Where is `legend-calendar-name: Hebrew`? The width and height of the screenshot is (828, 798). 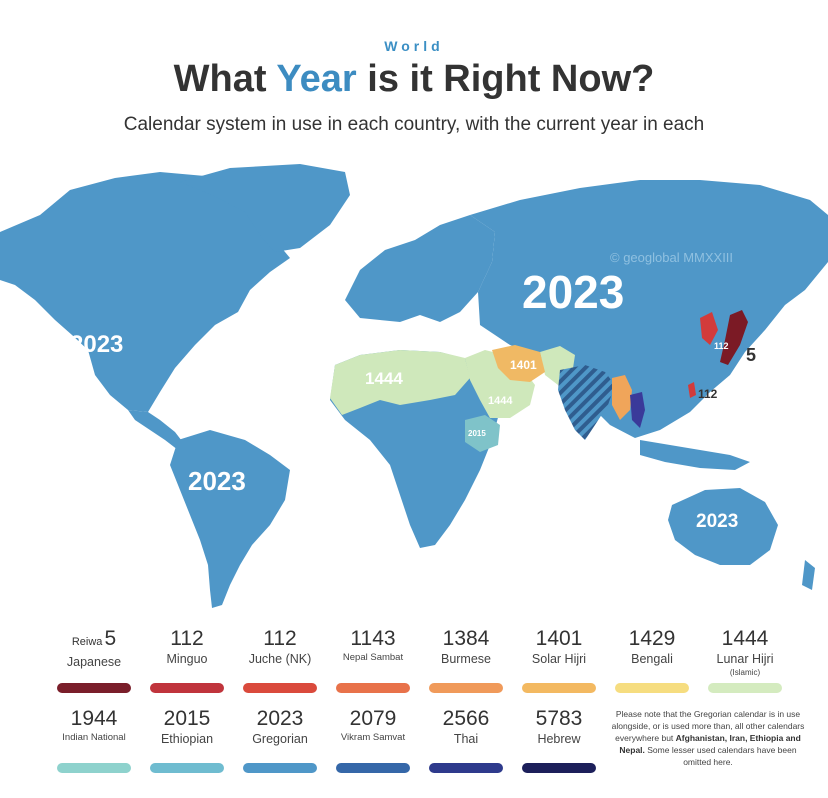 legend-calendar-name: Hebrew is located at coordinates (559, 739).